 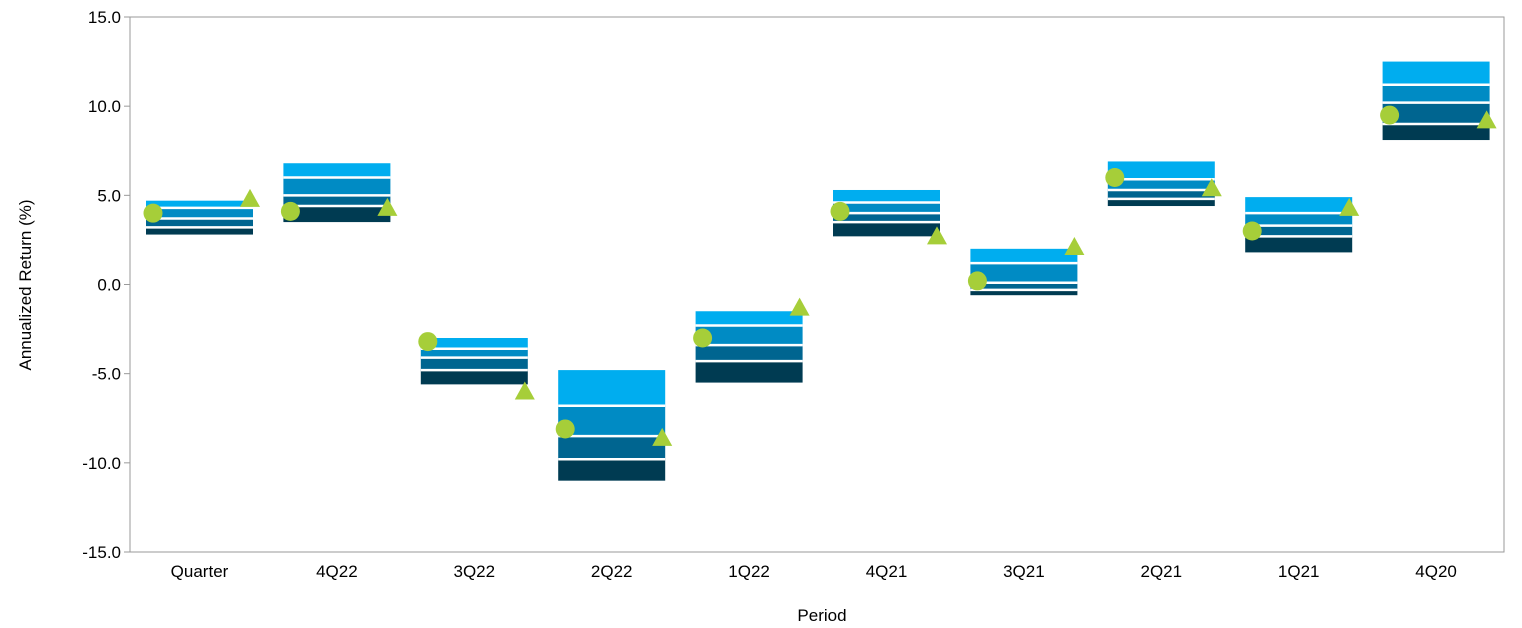 What do you see at coordinates (1436, 571) in the screenshot?
I see `x-tick-label: 4Q20` at bounding box center [1436, 571].